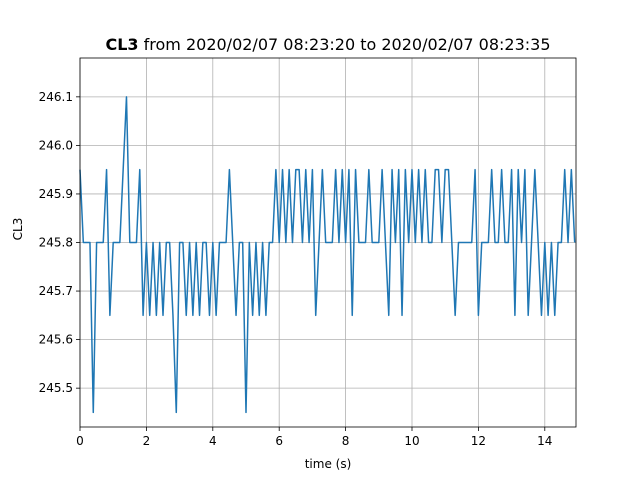  I want to click on y-axis-label: CL3, so click(18, 229).